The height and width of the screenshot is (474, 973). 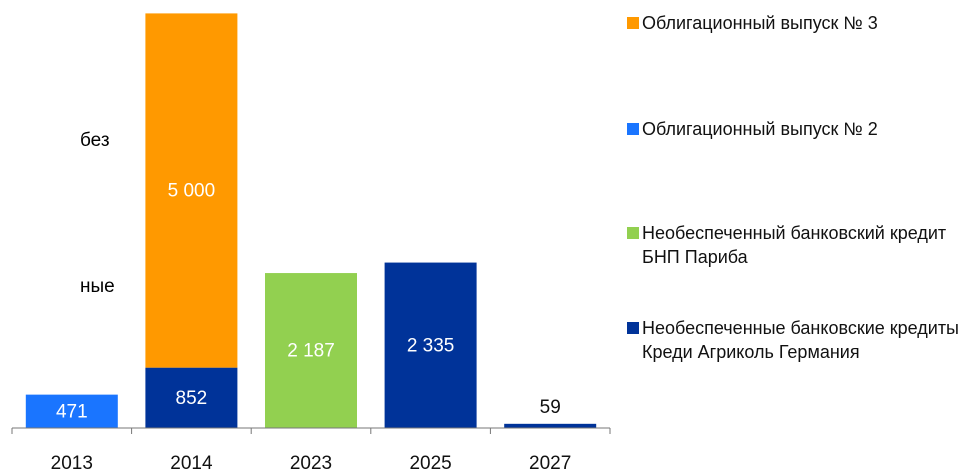 I want to click on data-label: 59, so click(x=550, y=407).